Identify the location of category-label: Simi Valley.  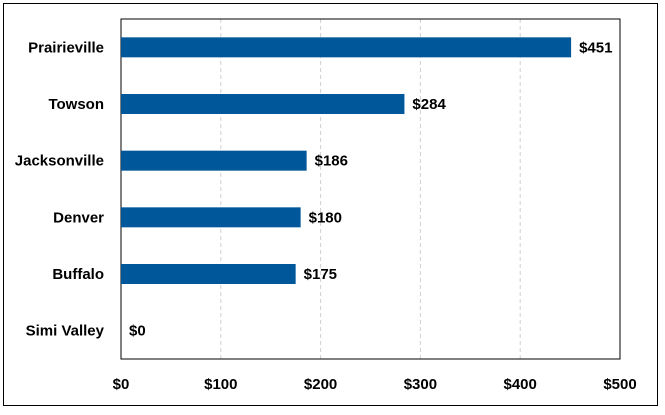
(65, 331).